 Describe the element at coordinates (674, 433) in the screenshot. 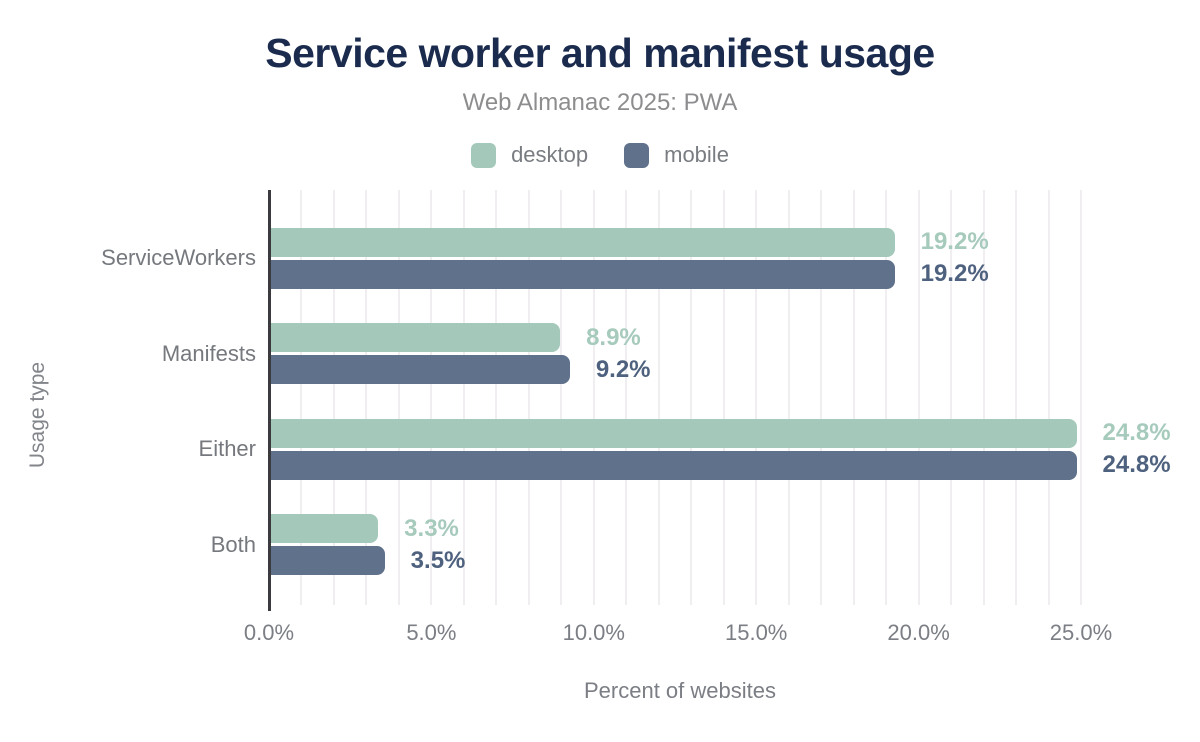

I see `bar-either-desktop` at that location.